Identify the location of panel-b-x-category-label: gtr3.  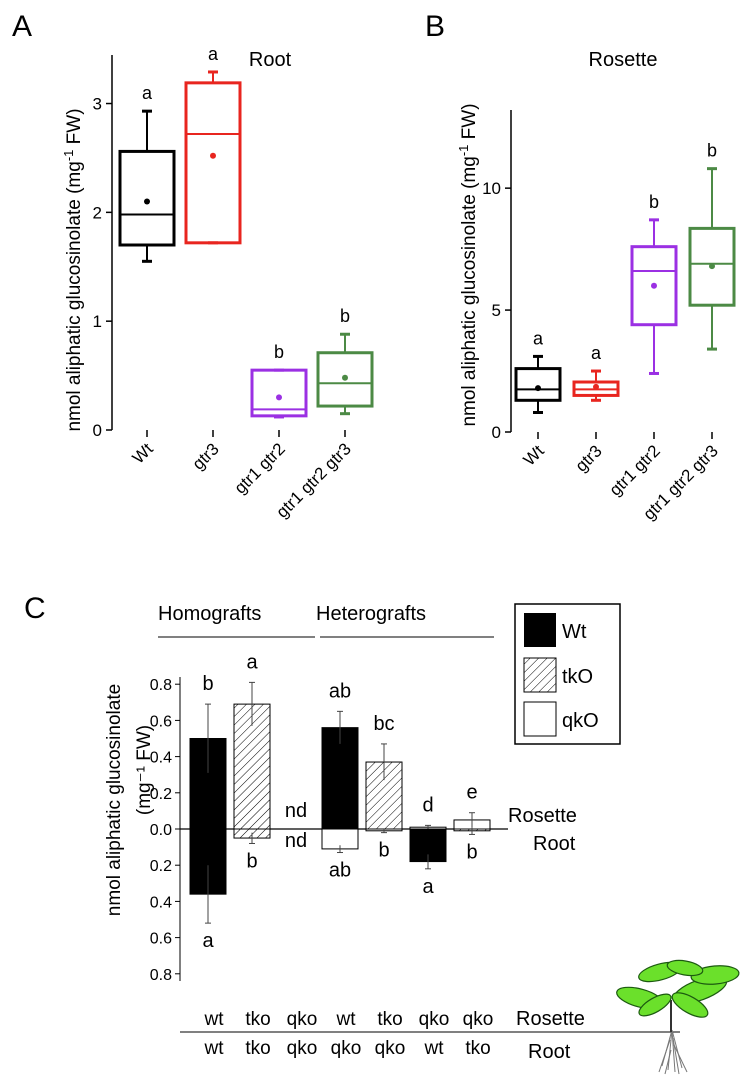
(589, 458).